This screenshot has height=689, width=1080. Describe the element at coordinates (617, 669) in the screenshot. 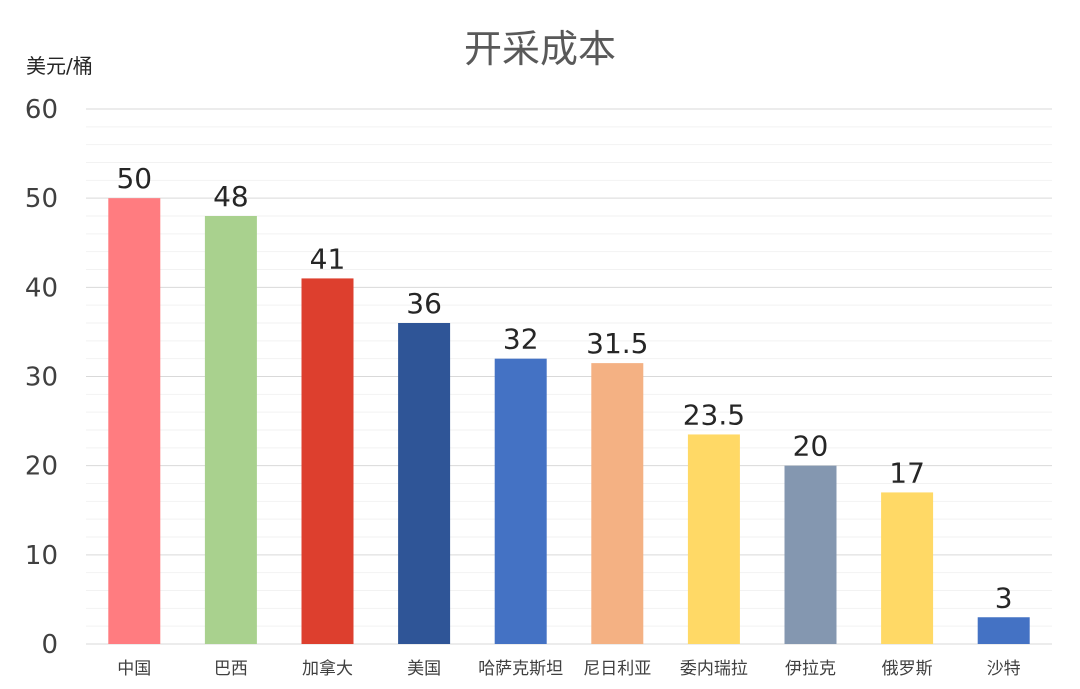

I see `x-tick-label: 尼日利亚` at that location.